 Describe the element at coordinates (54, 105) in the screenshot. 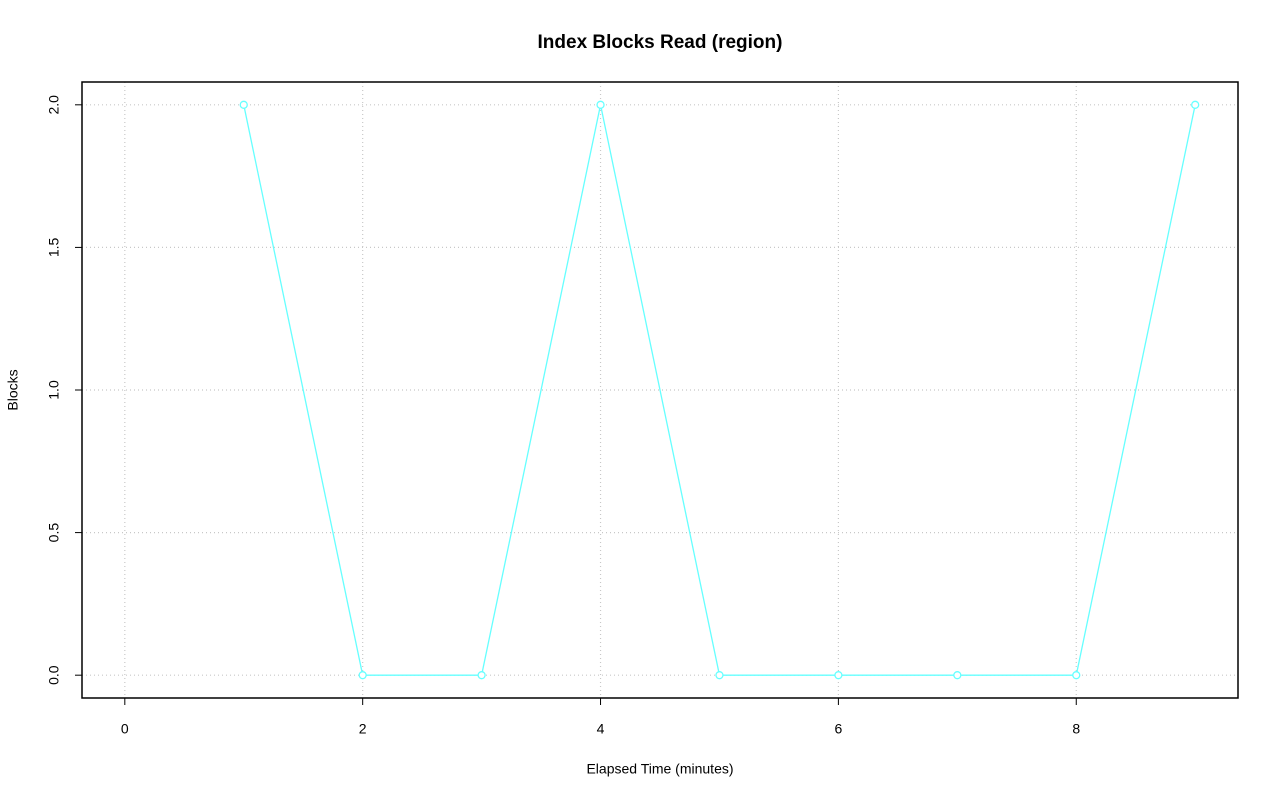

I see `y-tick-label: 2.0` at that location.